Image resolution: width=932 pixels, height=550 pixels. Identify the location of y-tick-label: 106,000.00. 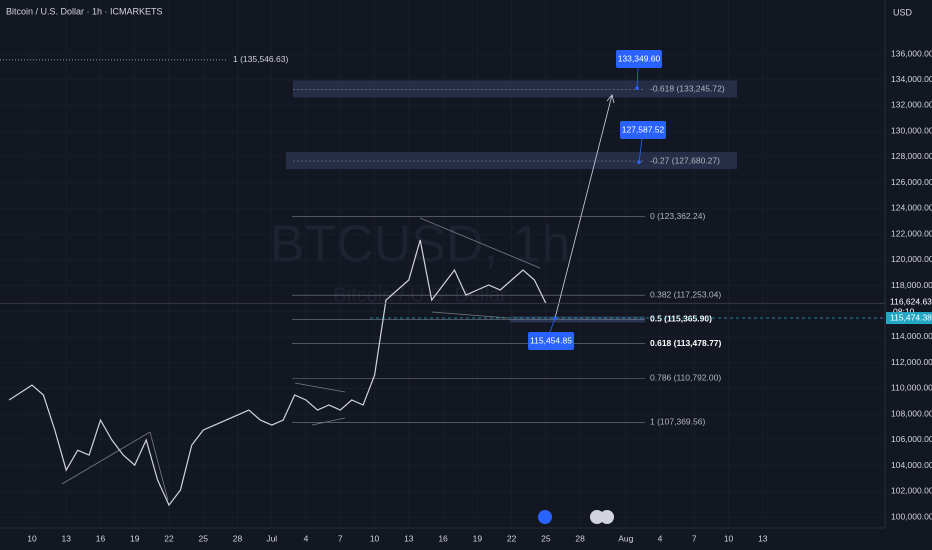
(911, 439).